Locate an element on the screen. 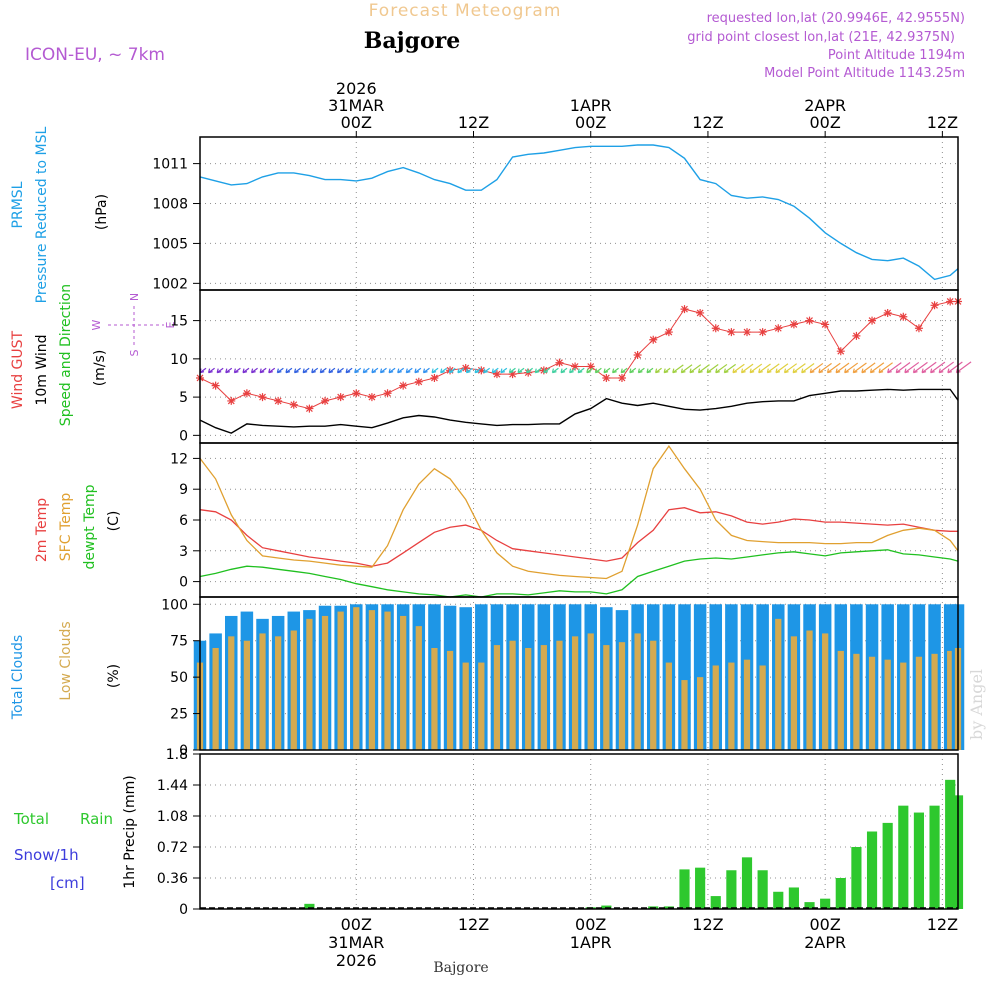 This screenshot has width=1000, height=1004. y-tick-label: 1011 is located at coordinates (170, 165).